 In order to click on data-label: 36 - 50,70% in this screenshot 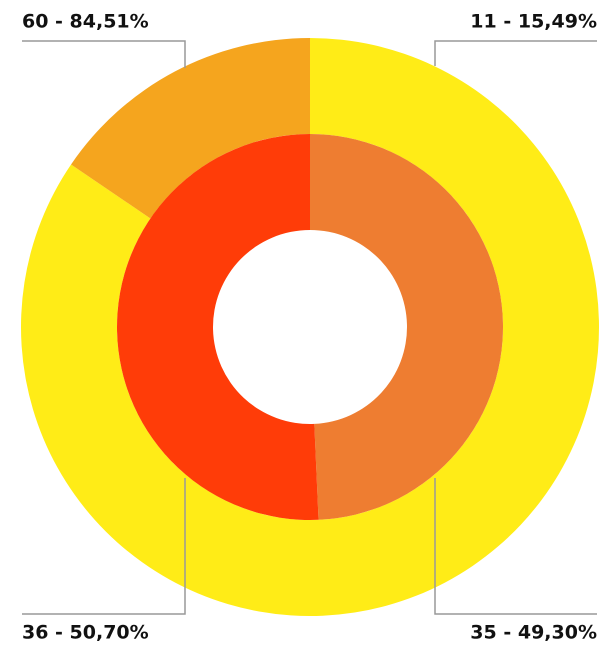, I will do `click(85, 633)`.